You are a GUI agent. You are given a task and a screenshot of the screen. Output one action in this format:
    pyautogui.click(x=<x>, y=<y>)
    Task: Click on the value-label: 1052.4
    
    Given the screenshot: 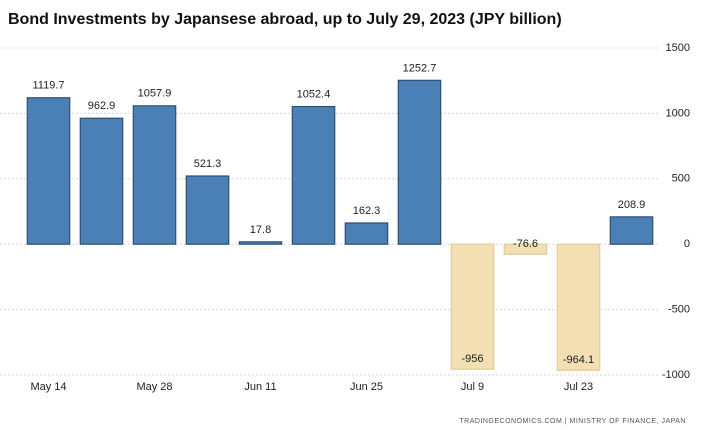 What is the action you would take?
    pyautogui.click(x=314, y=94)
    